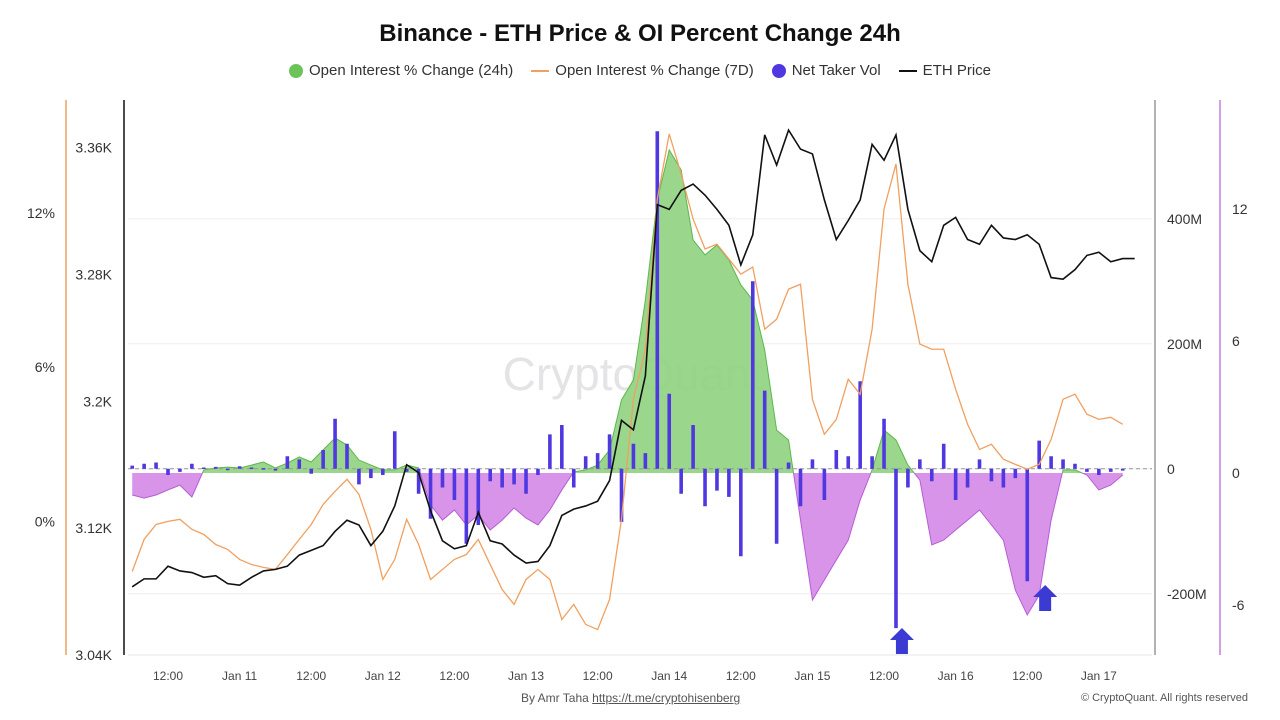  I want to click on legend-label: Open Interest % Change (24h), so click(411, 70).